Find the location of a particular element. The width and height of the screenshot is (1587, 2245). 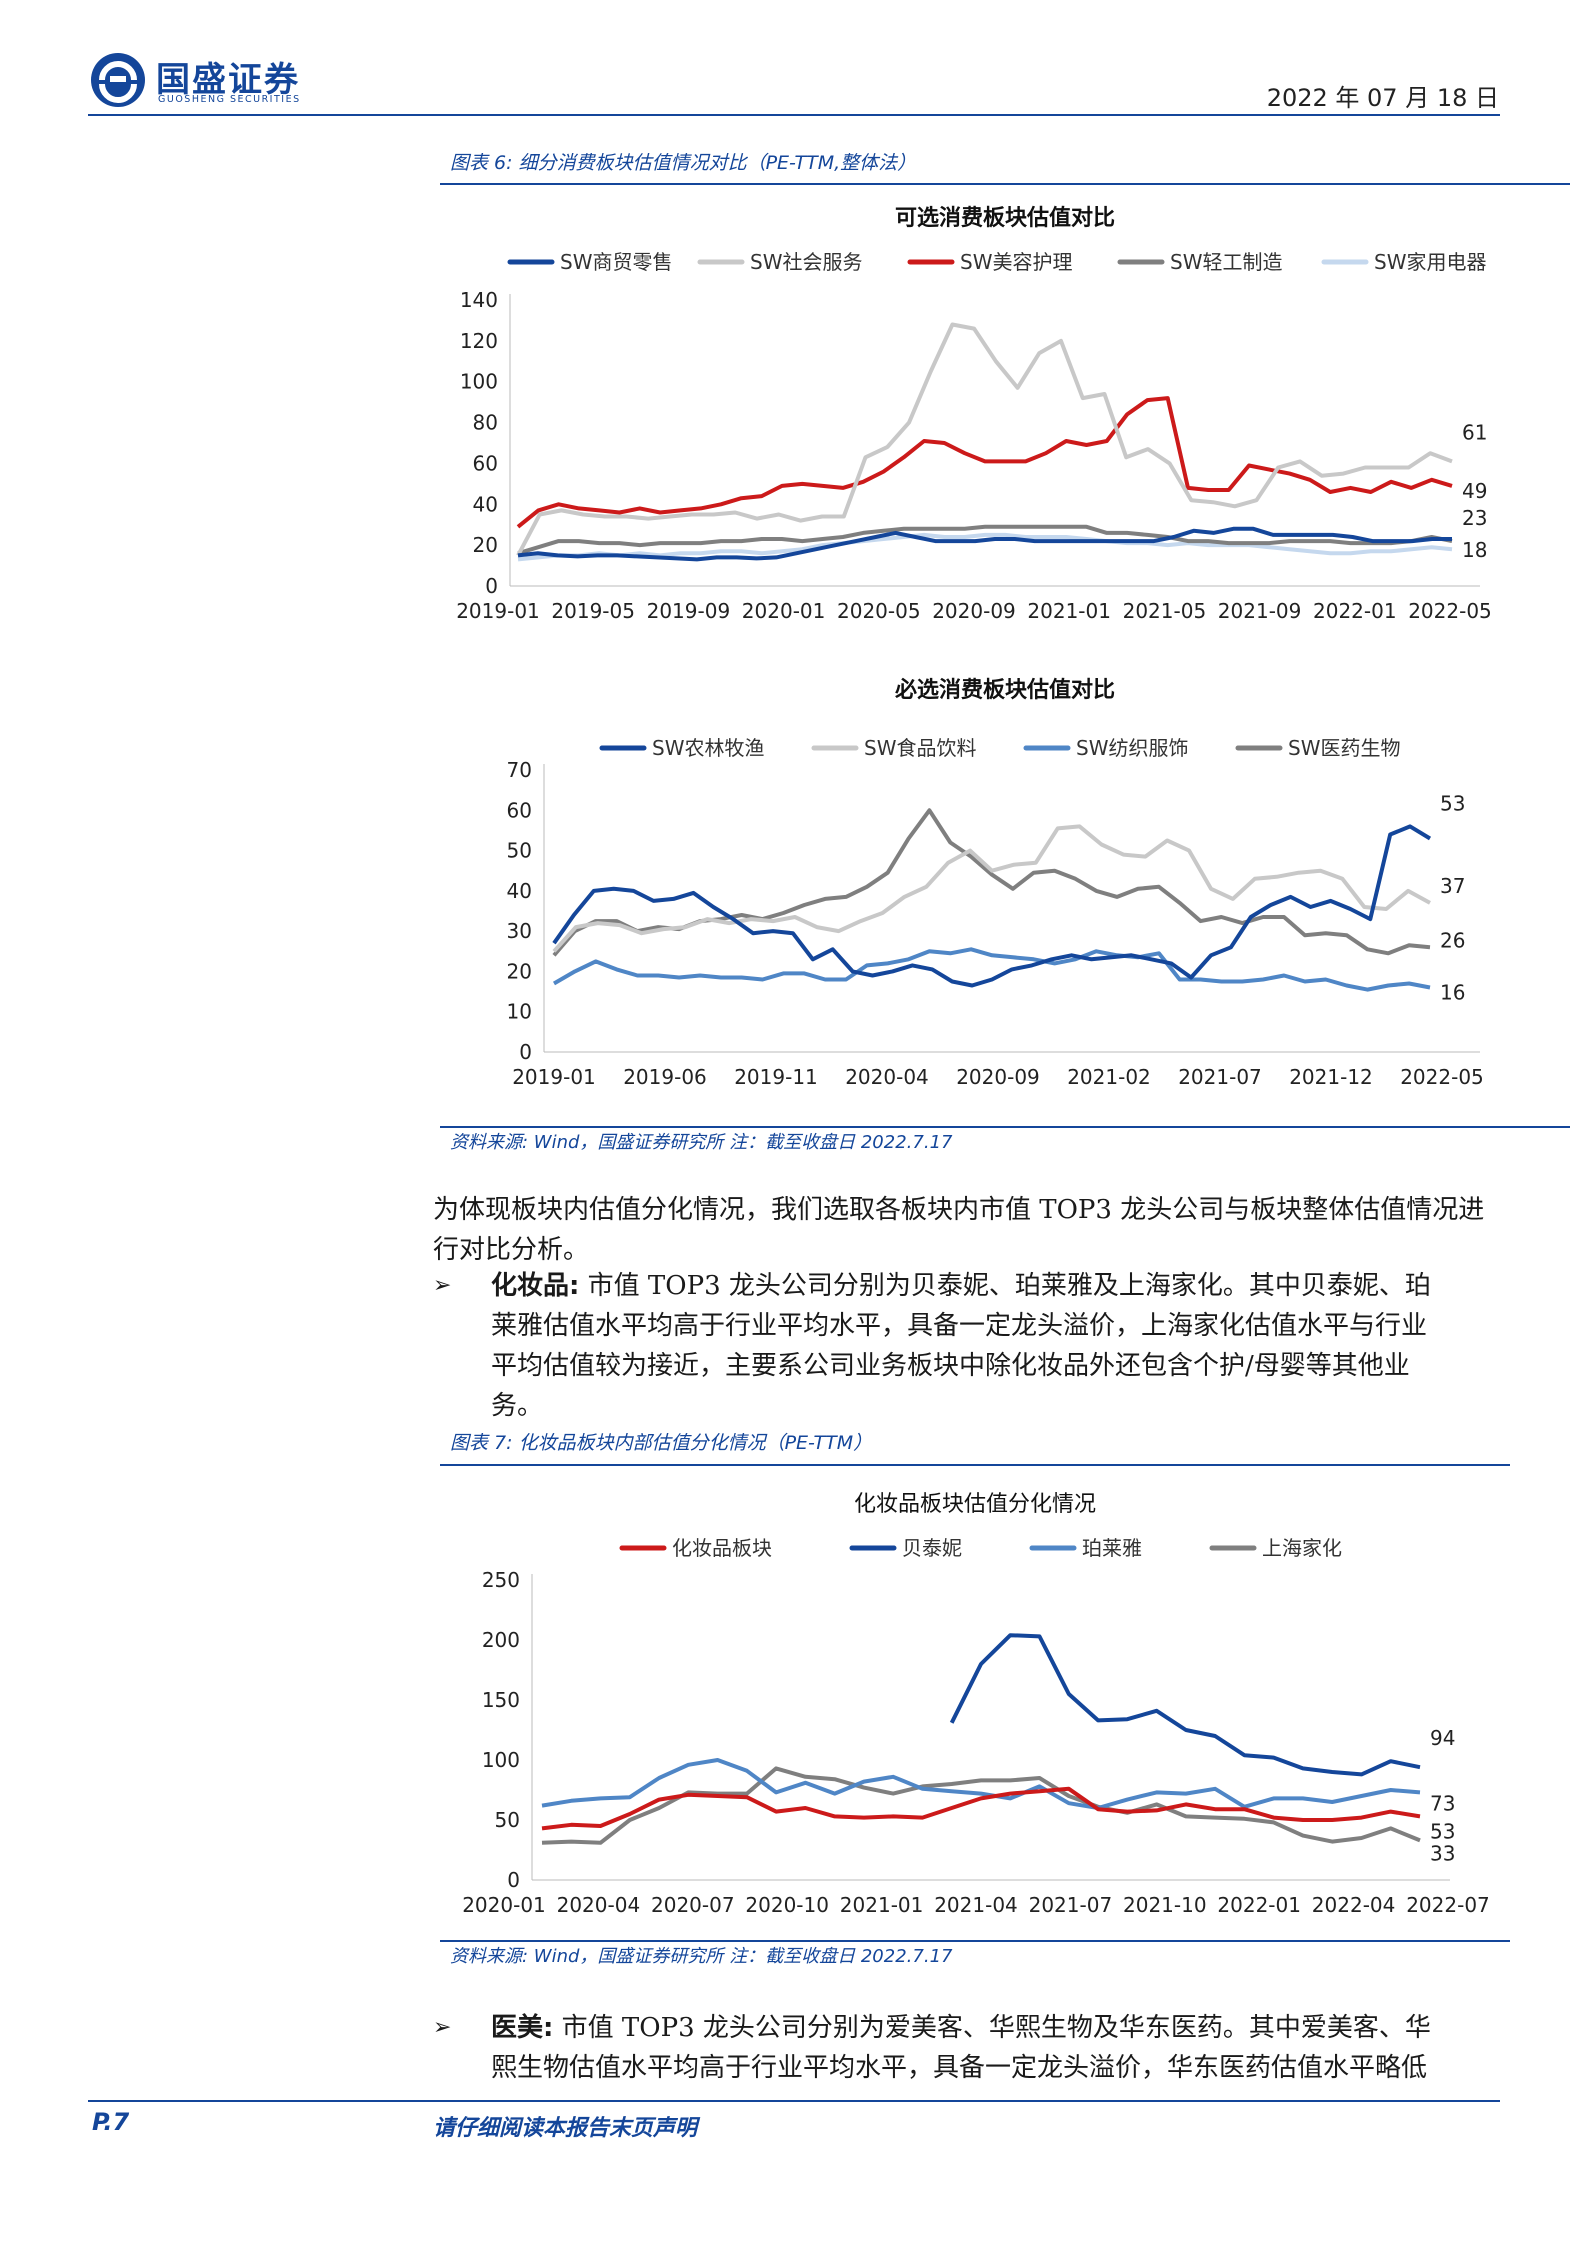

x-tick-label: 2022-07 is located at coordinates (1448, 1905).